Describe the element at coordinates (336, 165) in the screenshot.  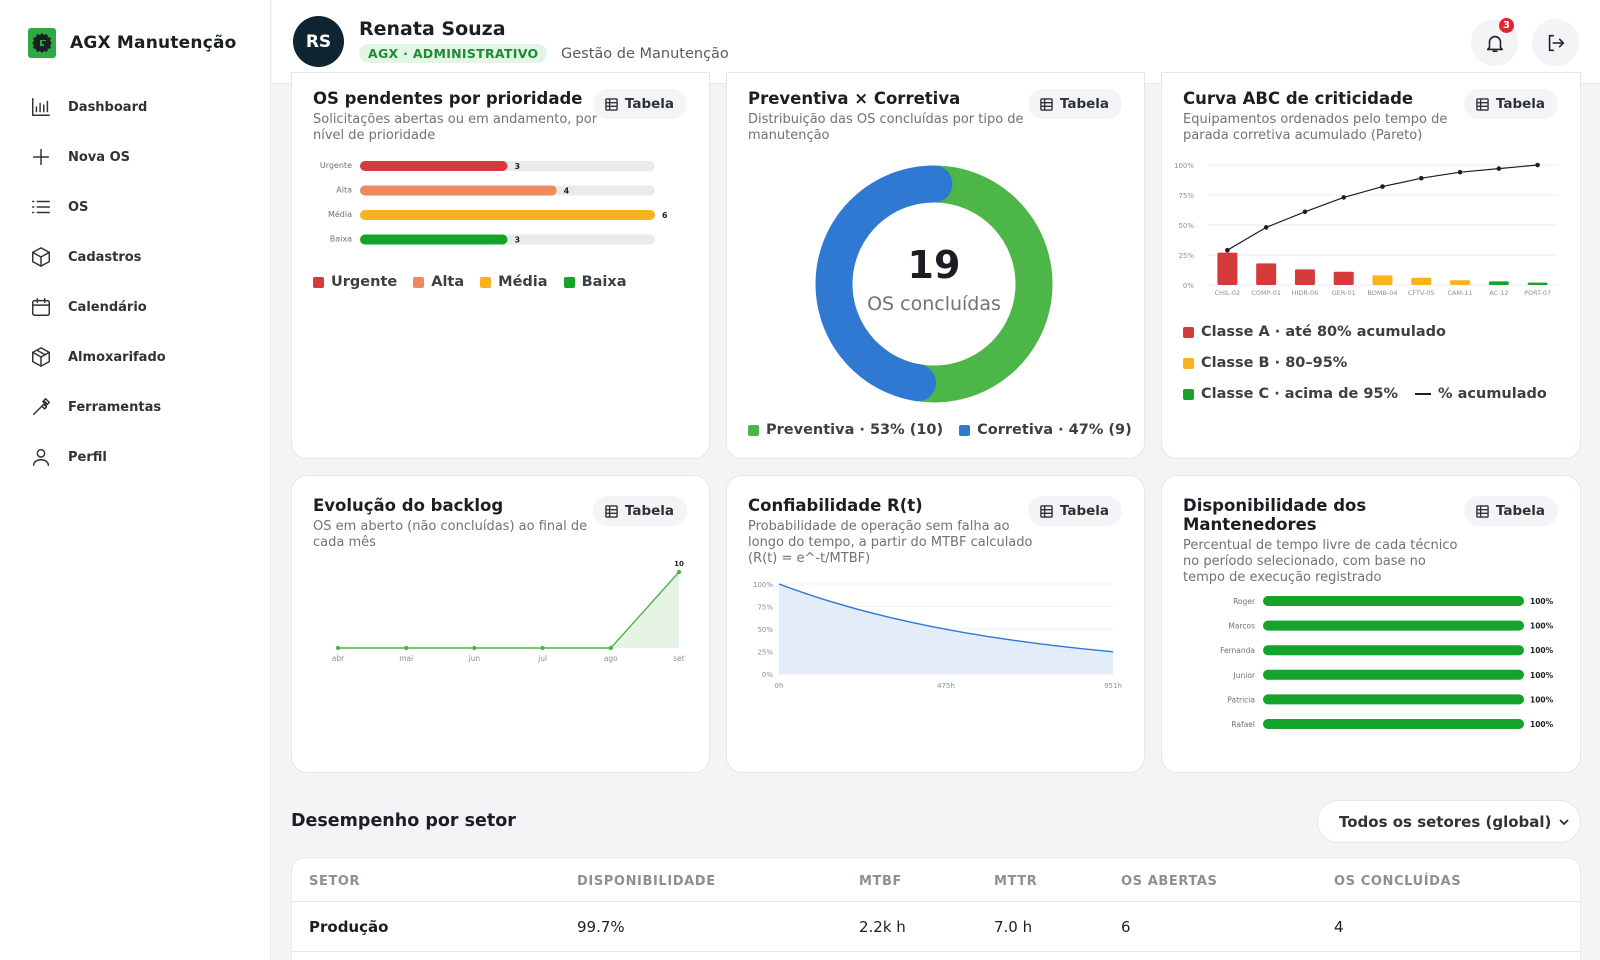
I see `category-label: Urgente` at that location.